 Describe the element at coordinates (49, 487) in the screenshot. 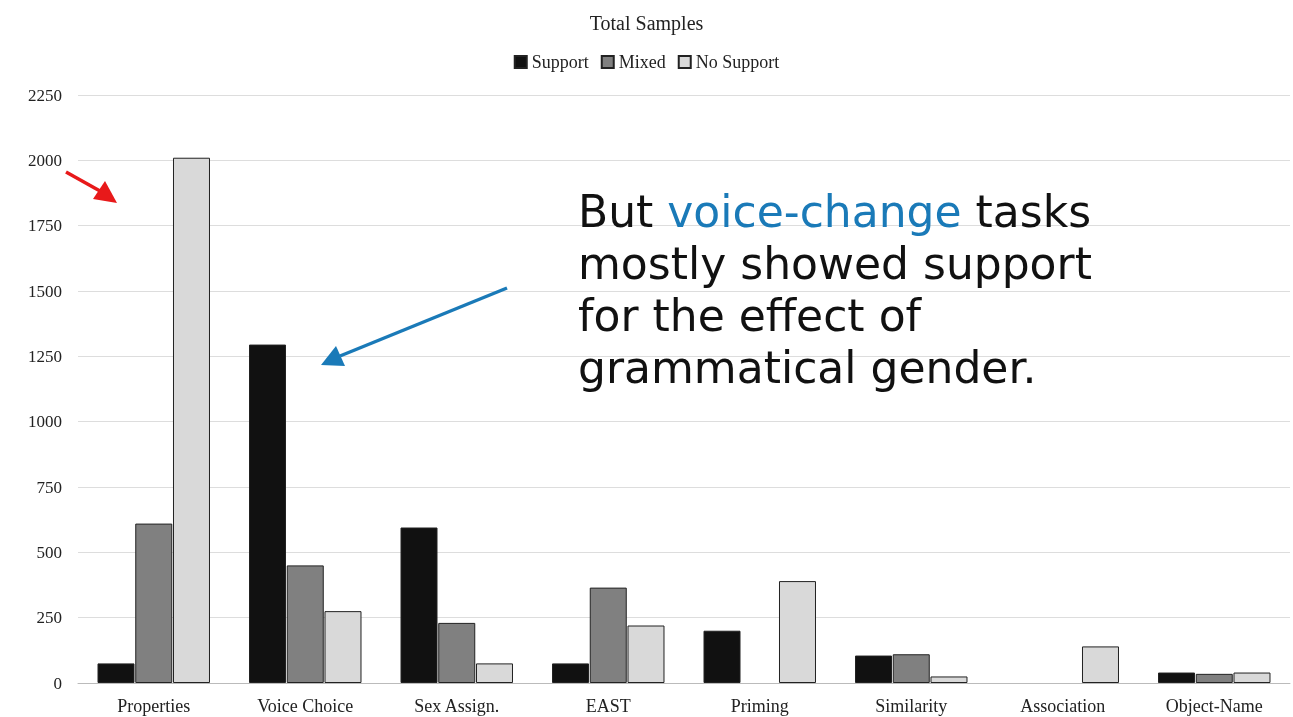

I see `y-tick-label: 750` at that location.